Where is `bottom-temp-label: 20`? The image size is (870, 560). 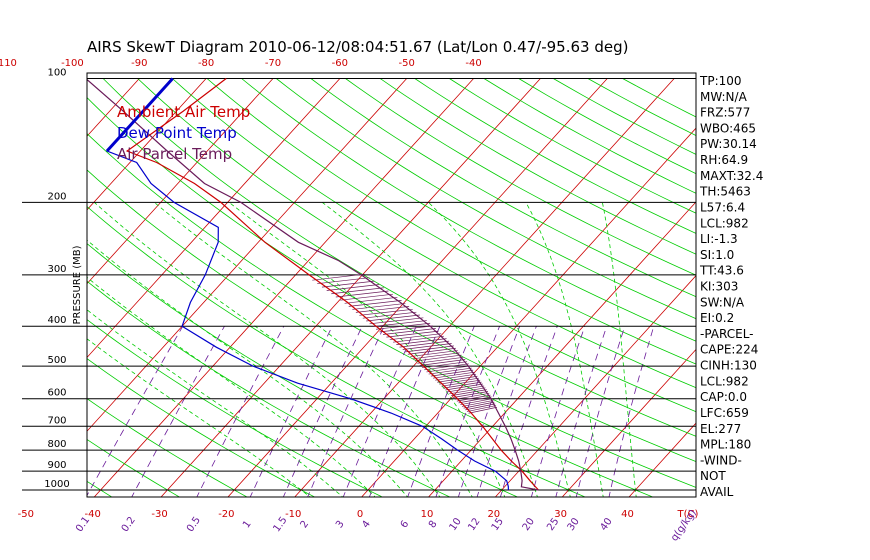 bottom-temp-label: 20 is located at coordinates (493, 514).